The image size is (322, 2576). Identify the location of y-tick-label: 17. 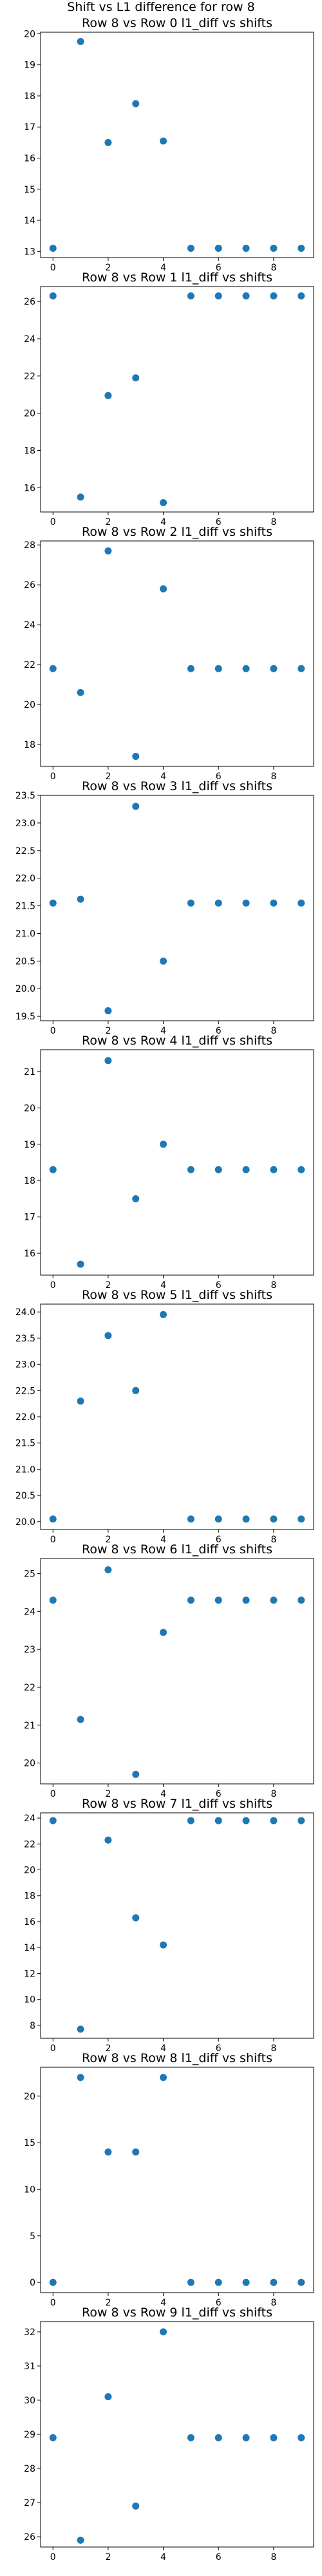
(30, 128).